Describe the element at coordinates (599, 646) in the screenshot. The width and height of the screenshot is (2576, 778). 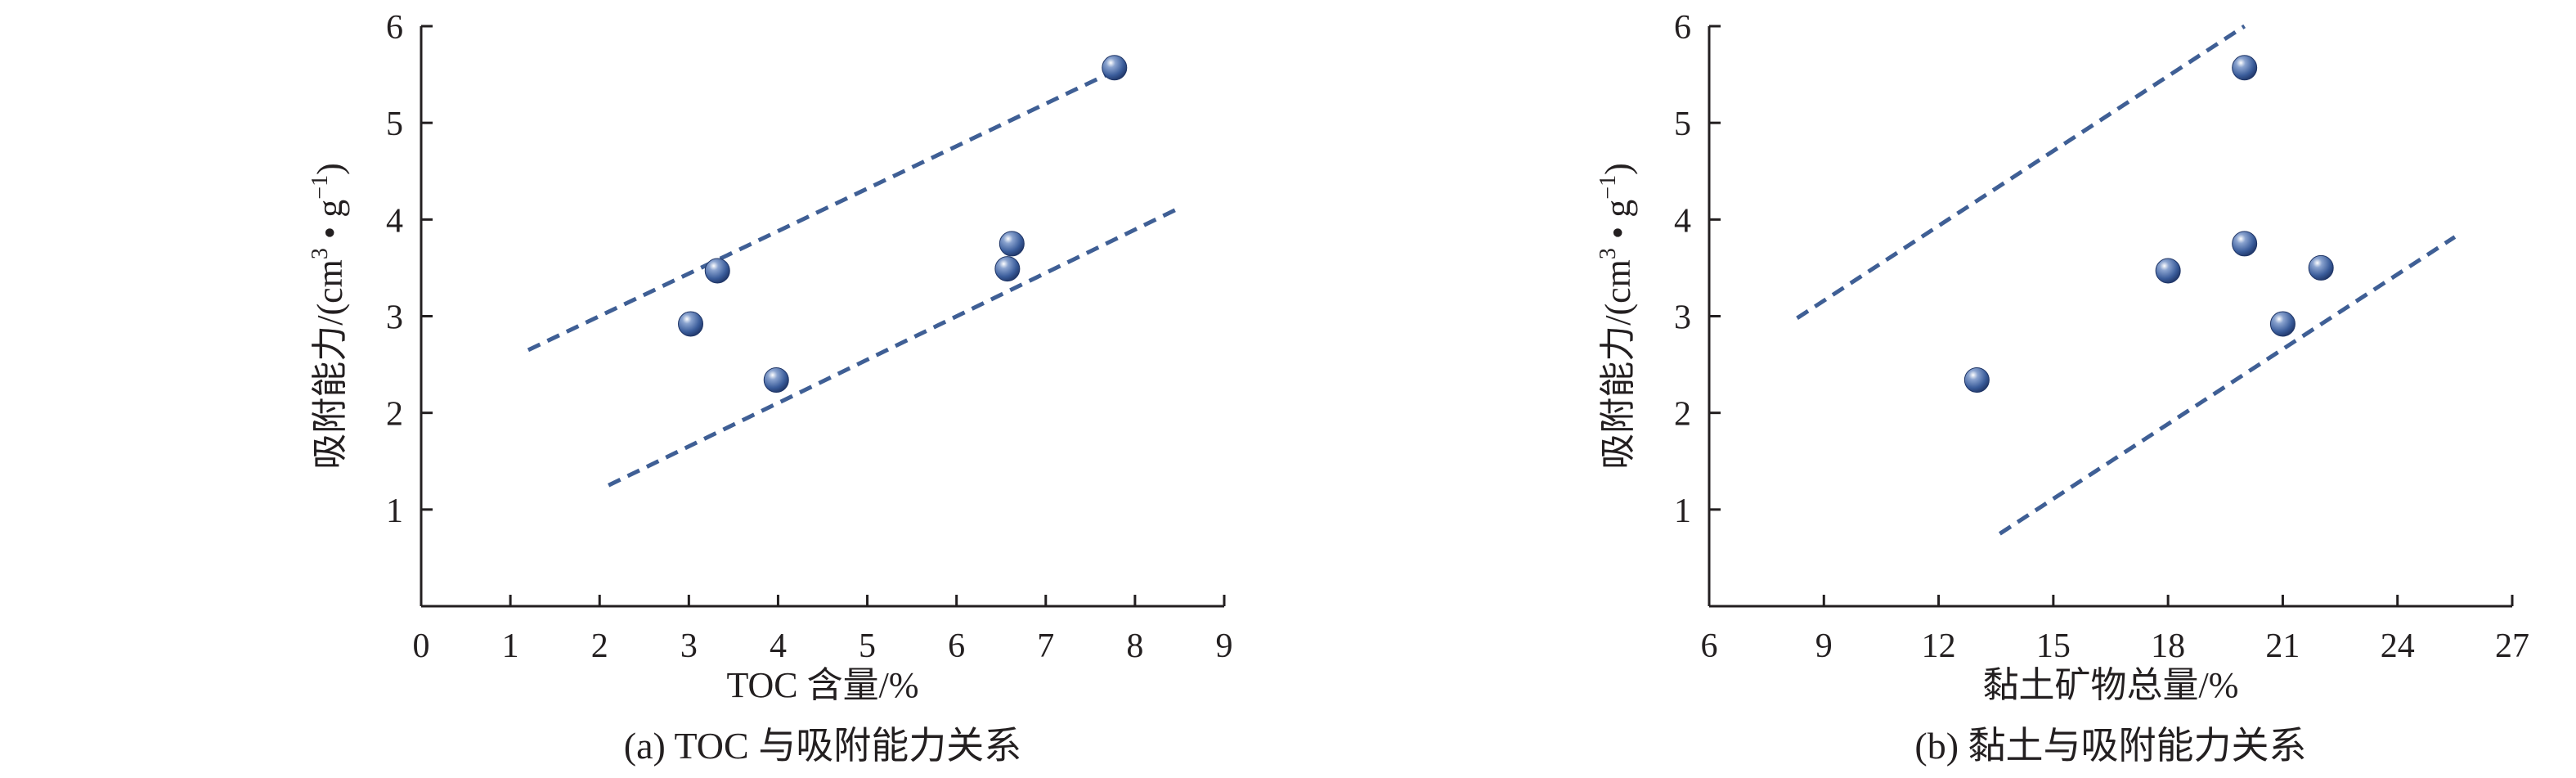
I see `x-tick-label: 2` at that location.